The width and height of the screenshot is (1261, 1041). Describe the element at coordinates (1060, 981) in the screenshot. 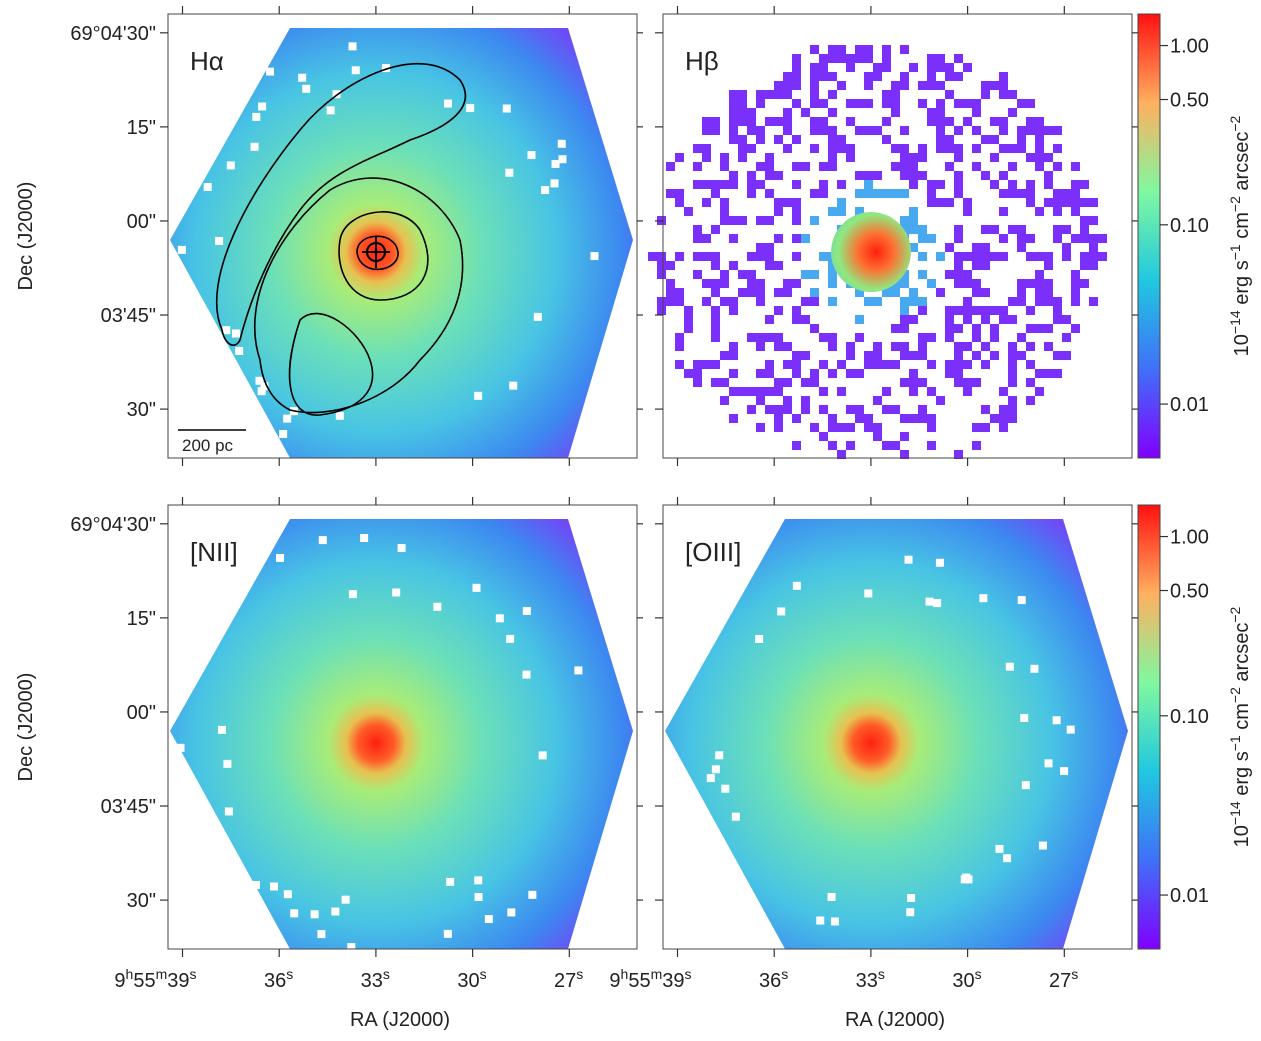

I see `label-part: 27` at that location.